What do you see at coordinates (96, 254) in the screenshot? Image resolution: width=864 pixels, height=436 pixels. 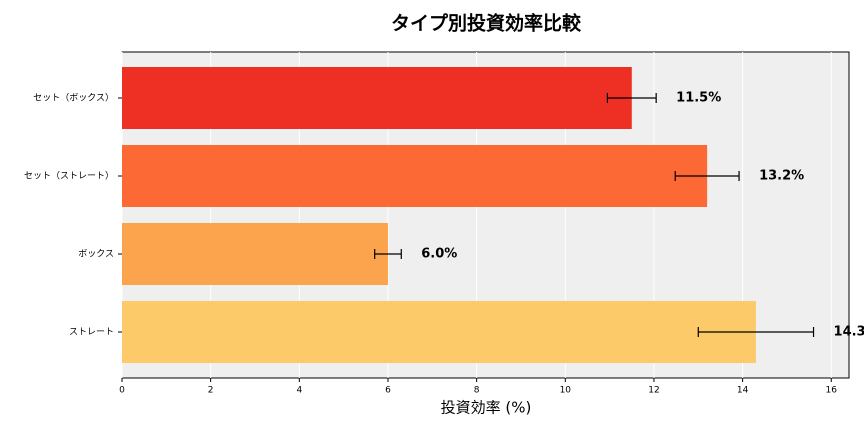 I see `y-tick-label: ボックス` at bounding box center [96, 254].